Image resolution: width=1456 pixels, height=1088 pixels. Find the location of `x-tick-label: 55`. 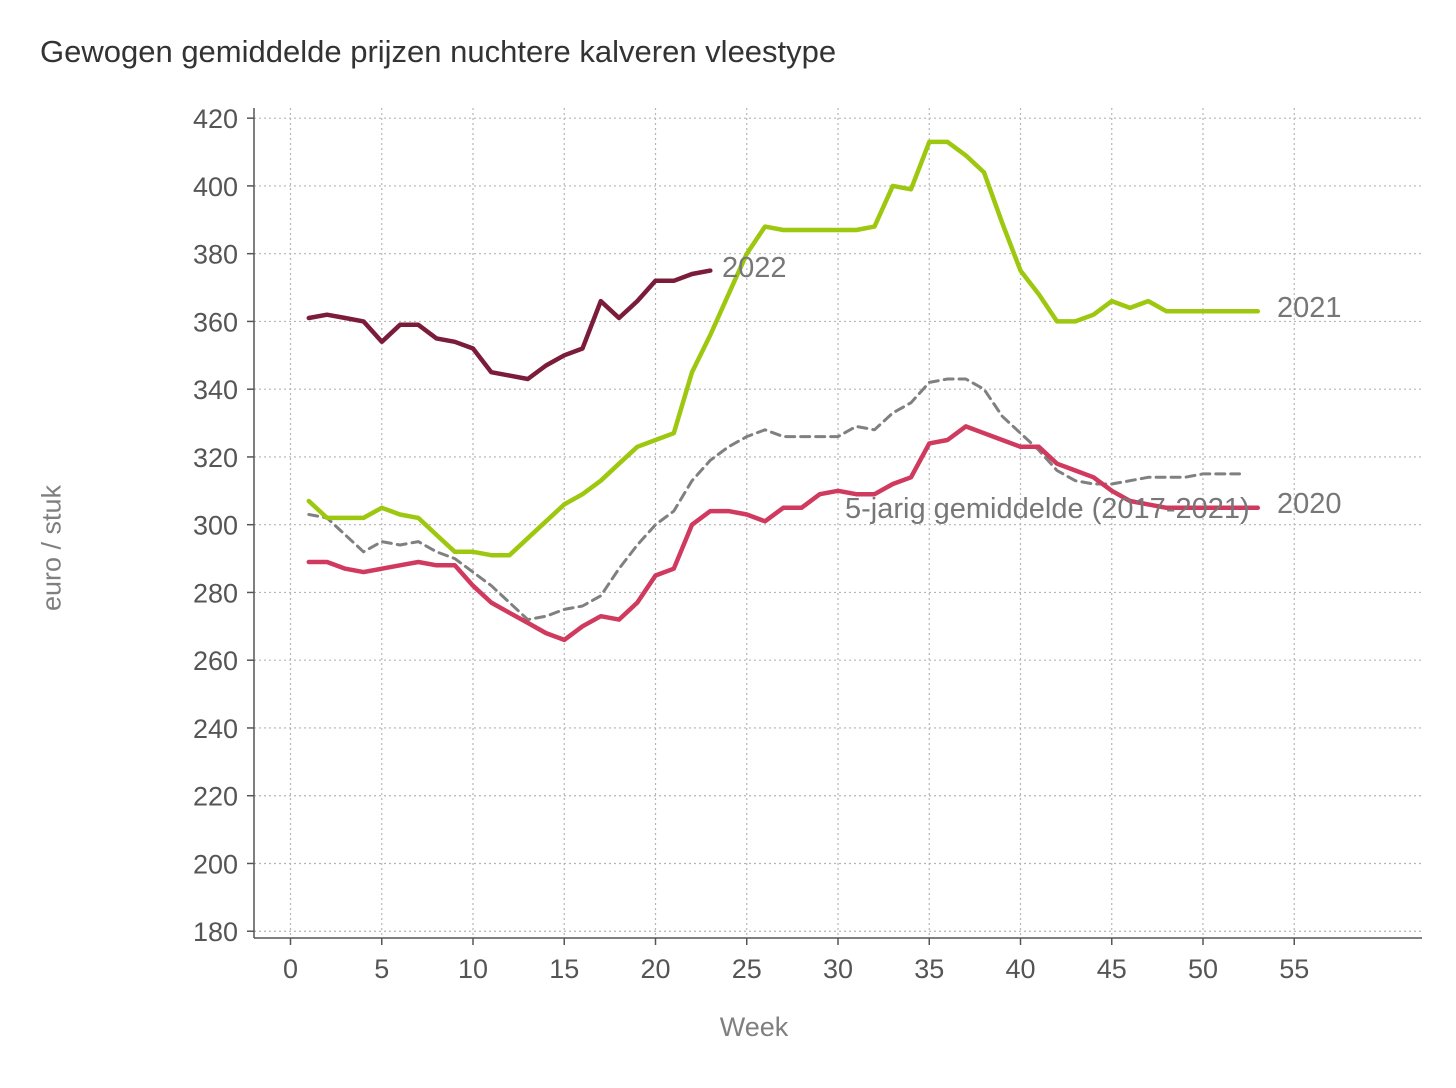

x-tick-label: 55 is located at coordinates (1294, 969).